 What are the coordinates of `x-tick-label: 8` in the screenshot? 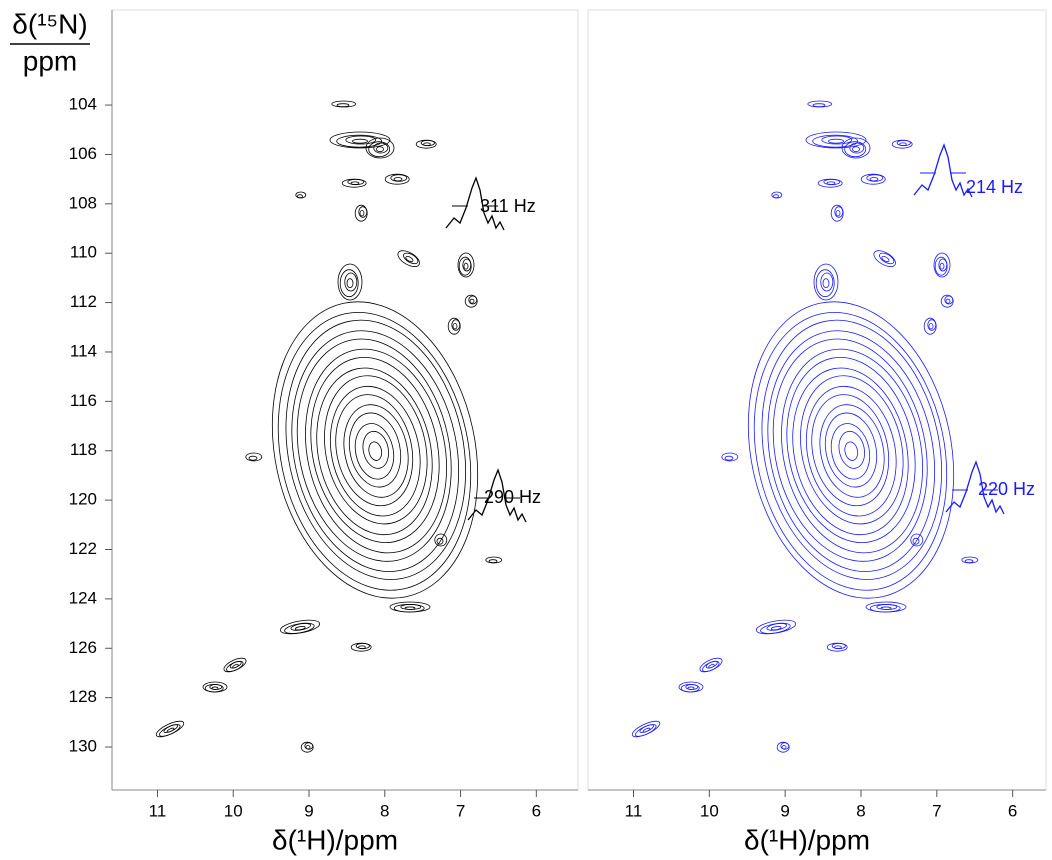 It's located at (384, 810).